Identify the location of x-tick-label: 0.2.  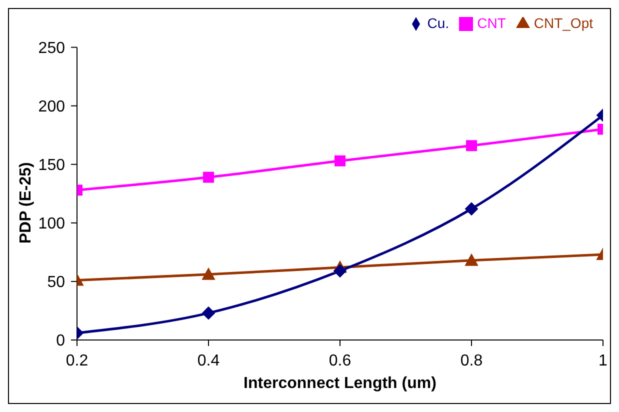
(77, 361).